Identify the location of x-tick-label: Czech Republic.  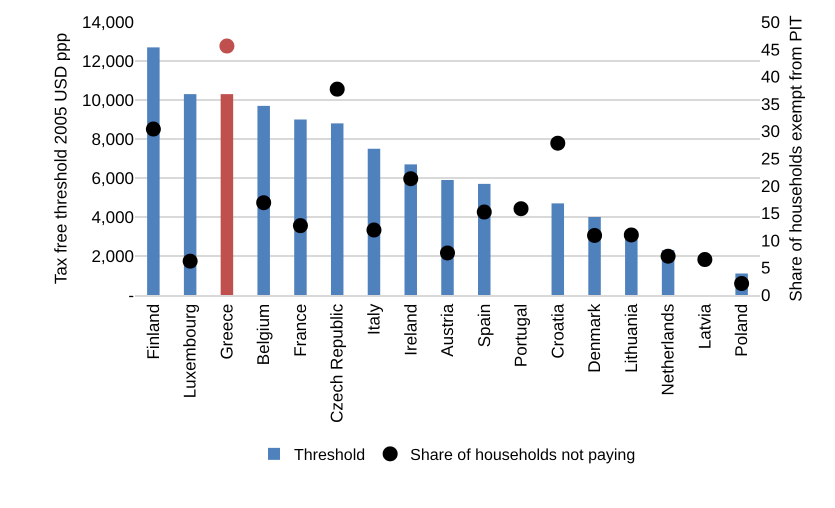
(337, 363).